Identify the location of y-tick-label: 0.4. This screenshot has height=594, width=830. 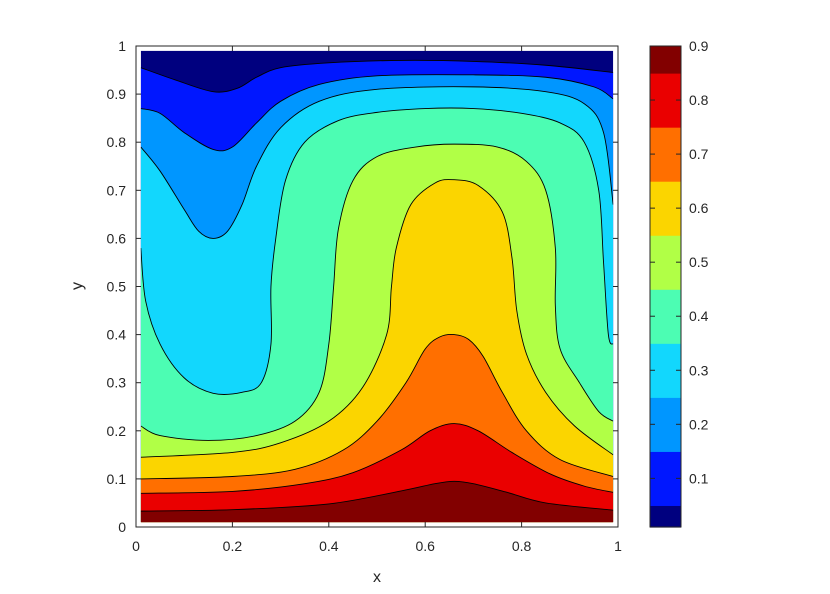
(117, 335).